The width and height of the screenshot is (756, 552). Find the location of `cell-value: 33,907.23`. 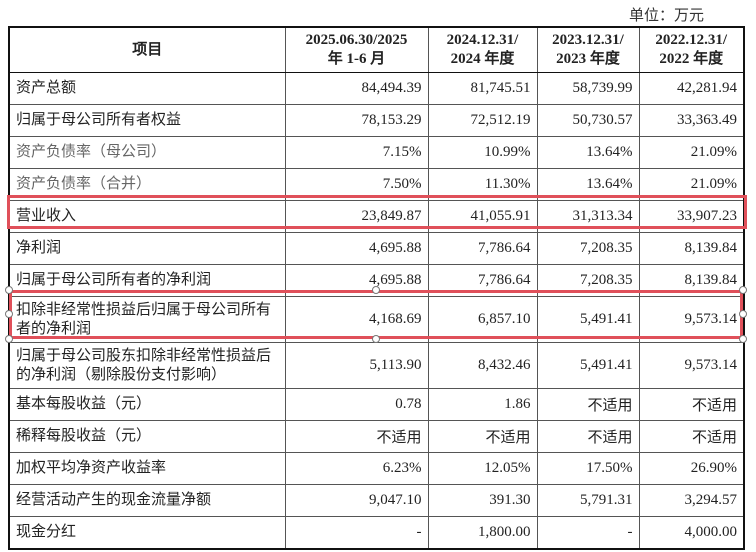

cell-value: 33,907.23 is located at coordinates (691, 216).